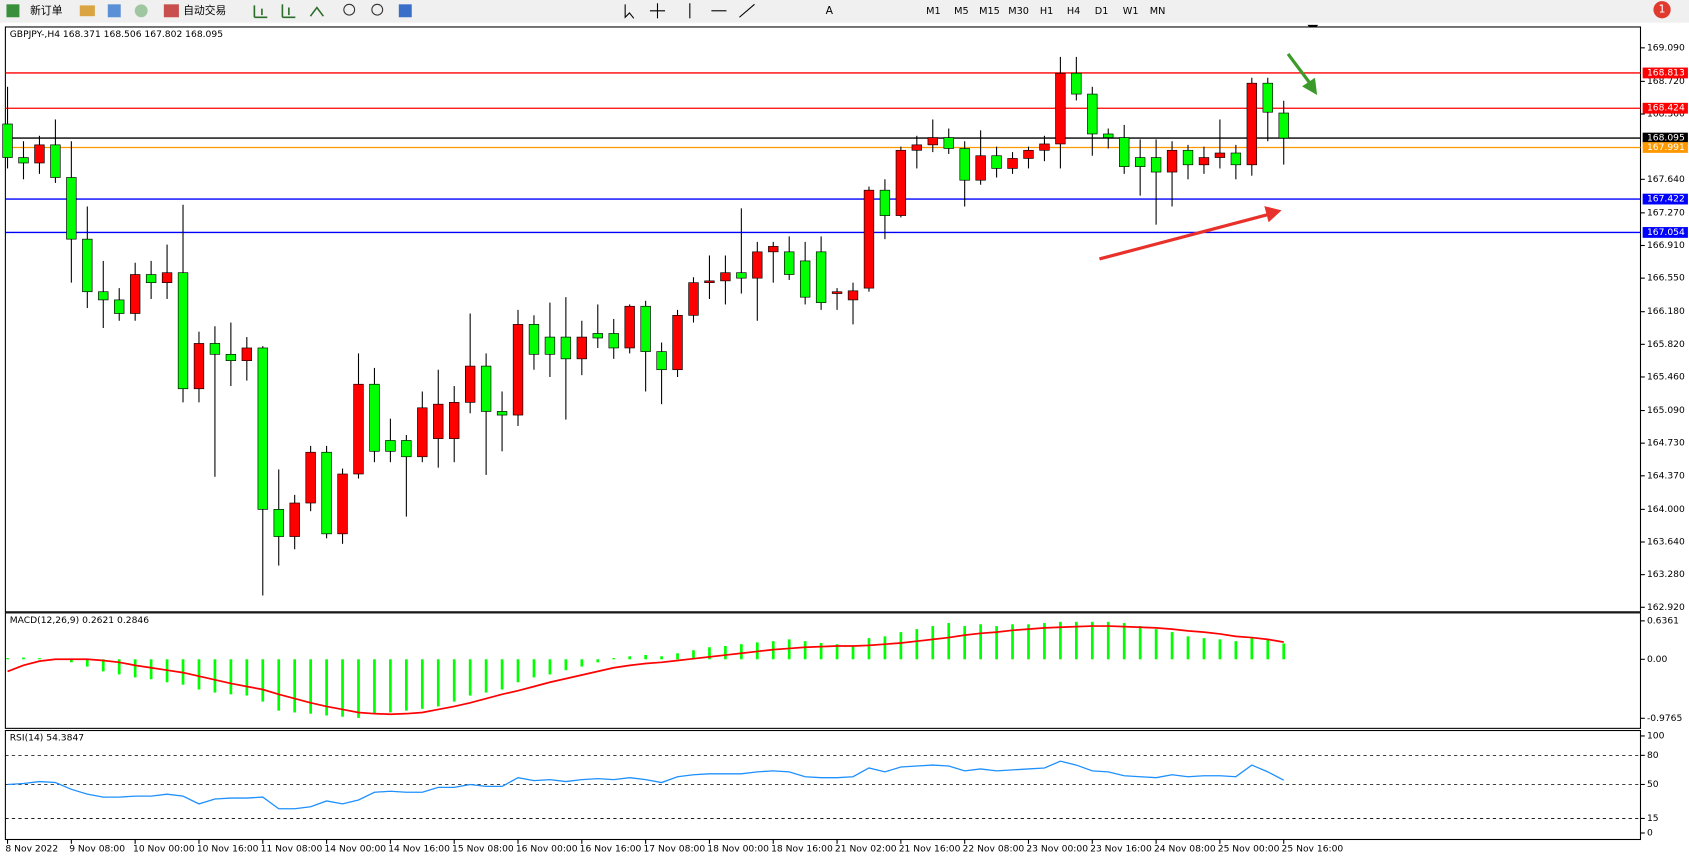 This screenshot has width=1689, height=860. I want to click on timeframe-button: D1, so click(1102, 11).